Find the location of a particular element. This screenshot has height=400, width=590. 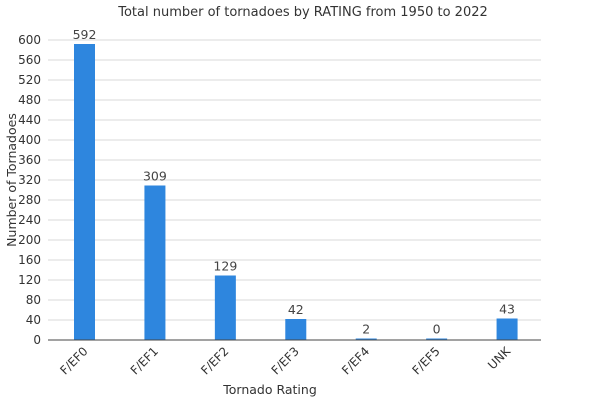

bar-data-label: 309 is located at coordinates (155, 176).